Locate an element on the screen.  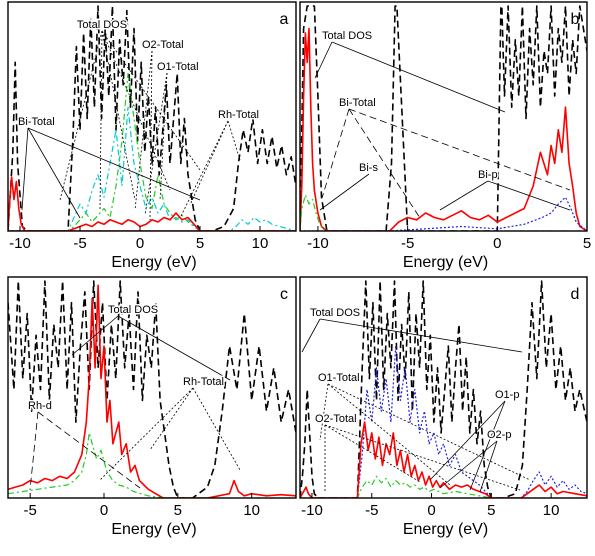
x-tick-label-c-1: 0 is located at coordinates (104, 510).